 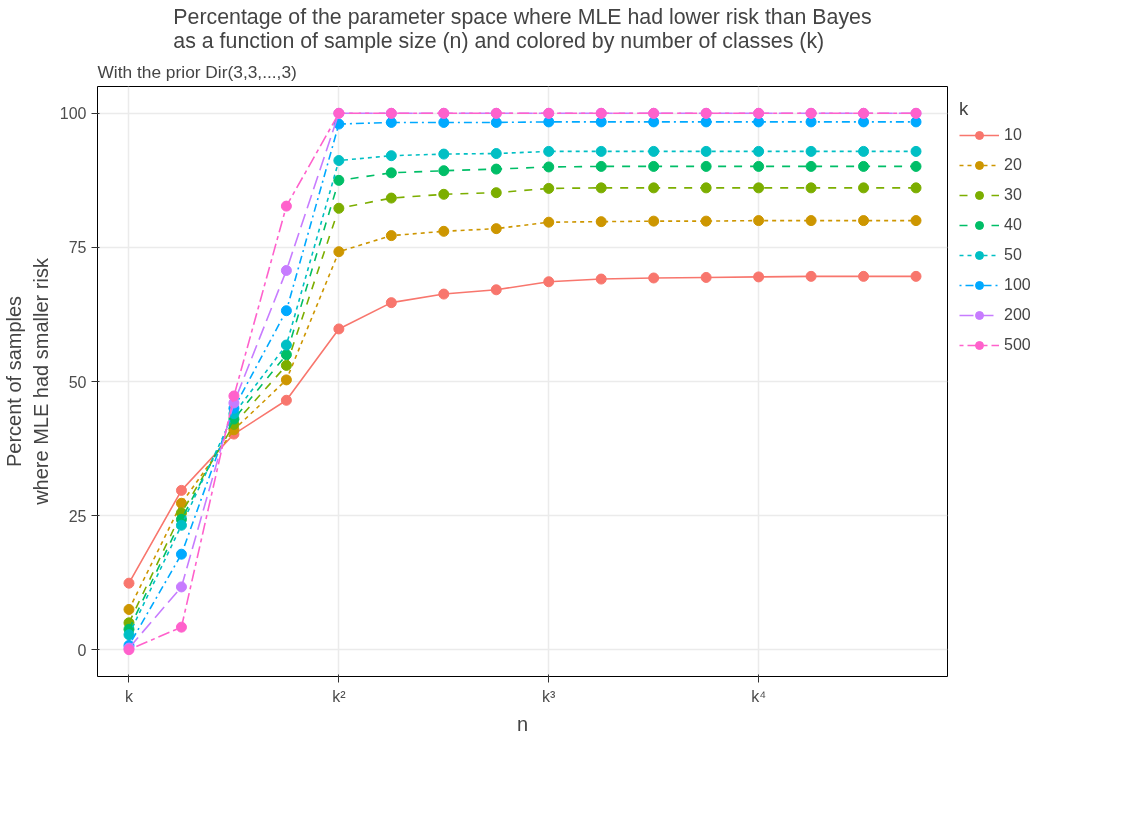 What do you see at coordinates (522, 723) in the screenshot?
I see `x-axis-title: n` at bounding box center [522, 723].